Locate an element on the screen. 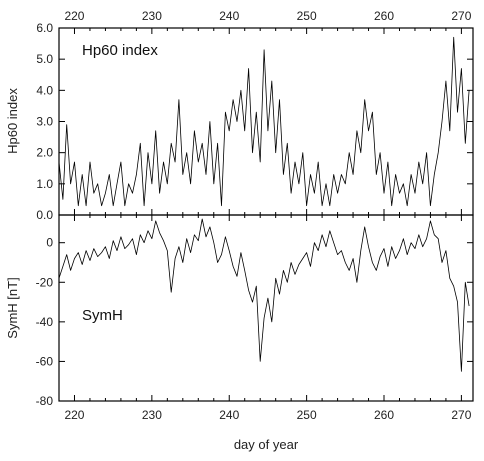  x-tick-label-bottom: 230 is located at coordinates (152, 415).